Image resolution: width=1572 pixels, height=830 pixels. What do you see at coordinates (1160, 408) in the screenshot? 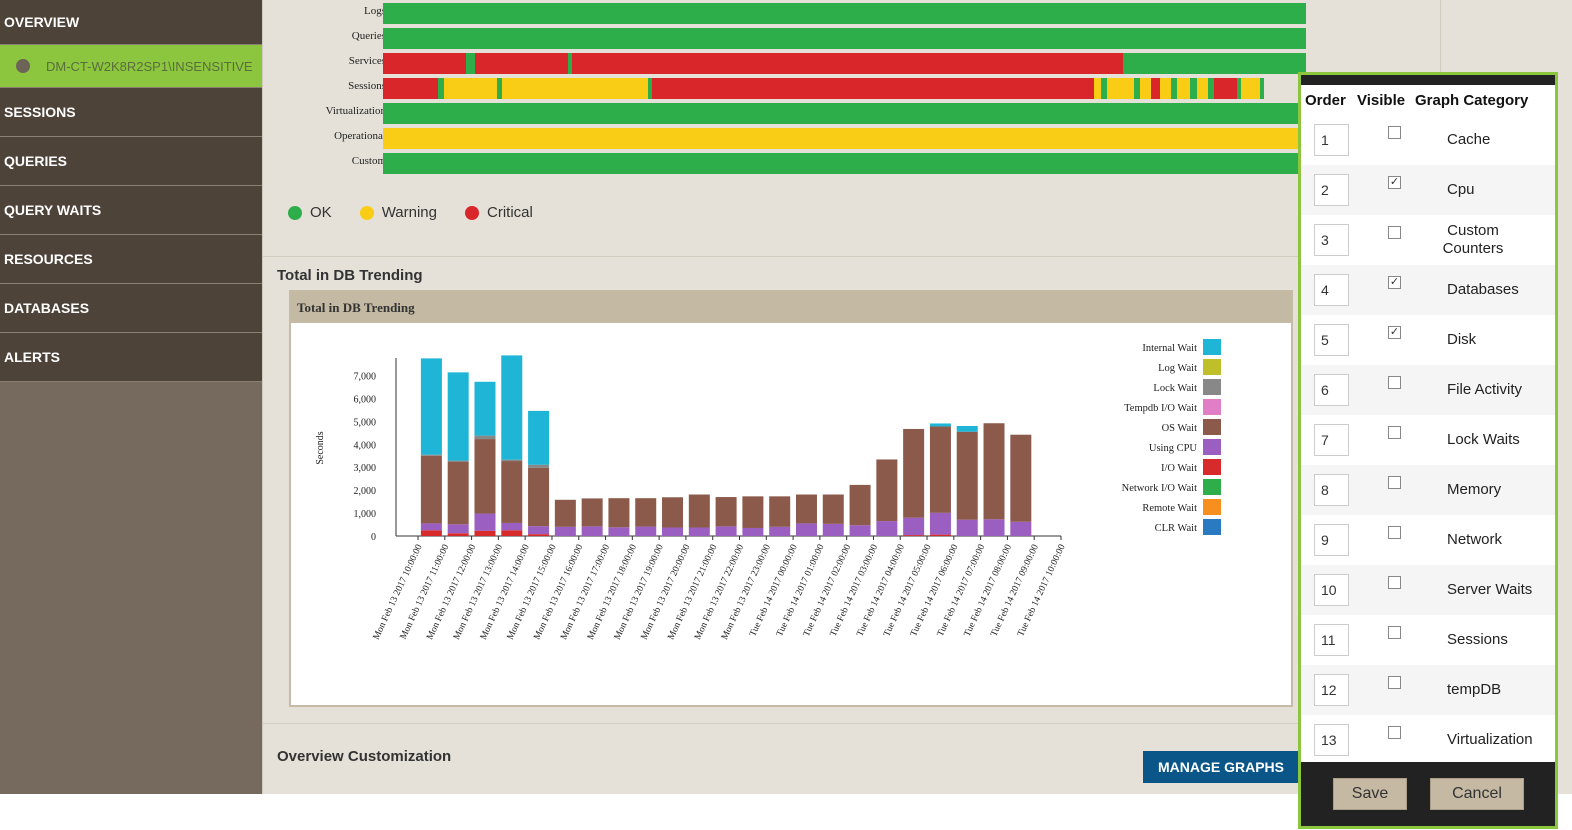
I see `legend-label: Tempdb I/O Wait` at bounding box center [1160, 408].